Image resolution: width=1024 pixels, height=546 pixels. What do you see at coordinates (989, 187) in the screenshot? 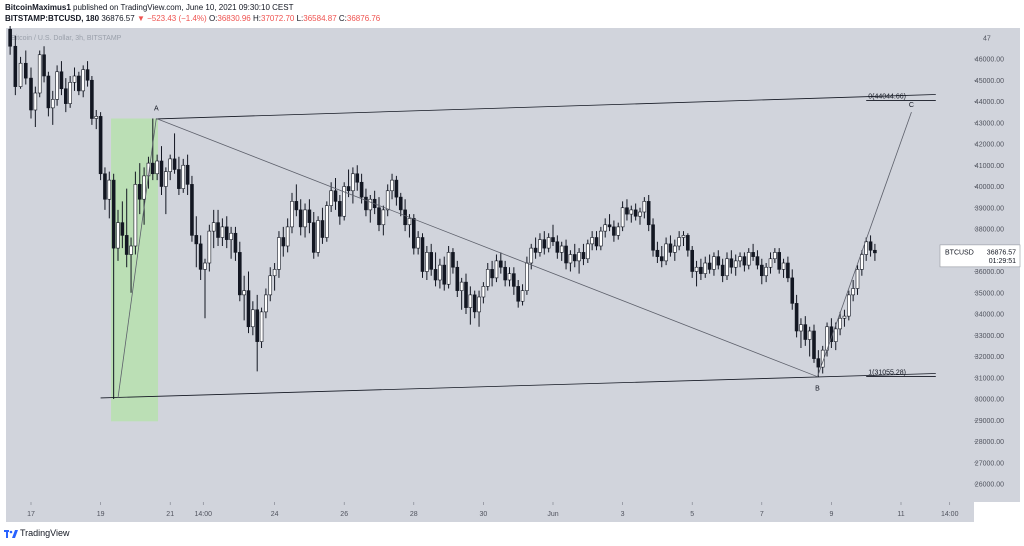
I see `price-tick-label: 40000.00` at bounding box center [989, 187].